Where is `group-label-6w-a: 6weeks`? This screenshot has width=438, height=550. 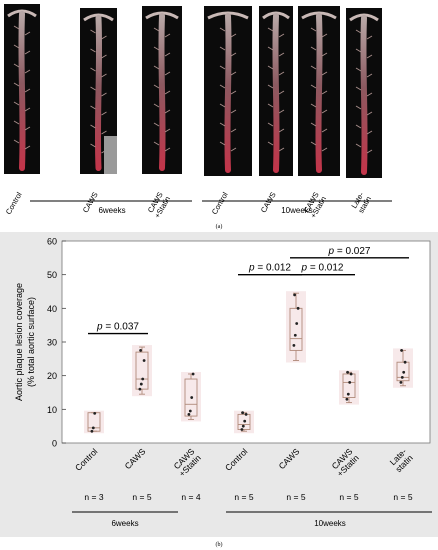
group-label-6w-a: 6weeks is located at coordinates (111, 210).